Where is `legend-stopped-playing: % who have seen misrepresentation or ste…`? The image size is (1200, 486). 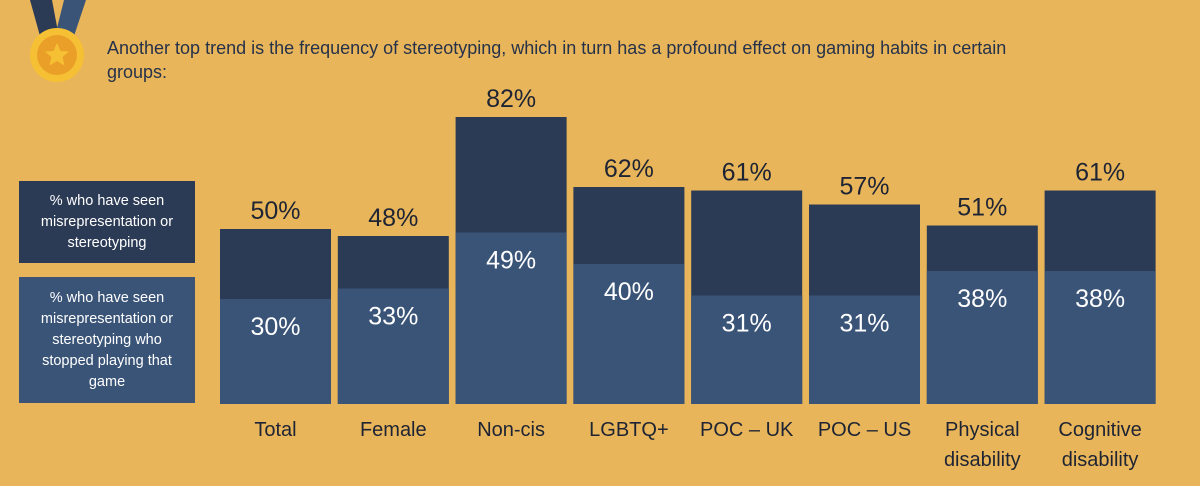
legend-stopped-playing: % who have seen misrepresentation or ste… is located at coordinates (107, 340).